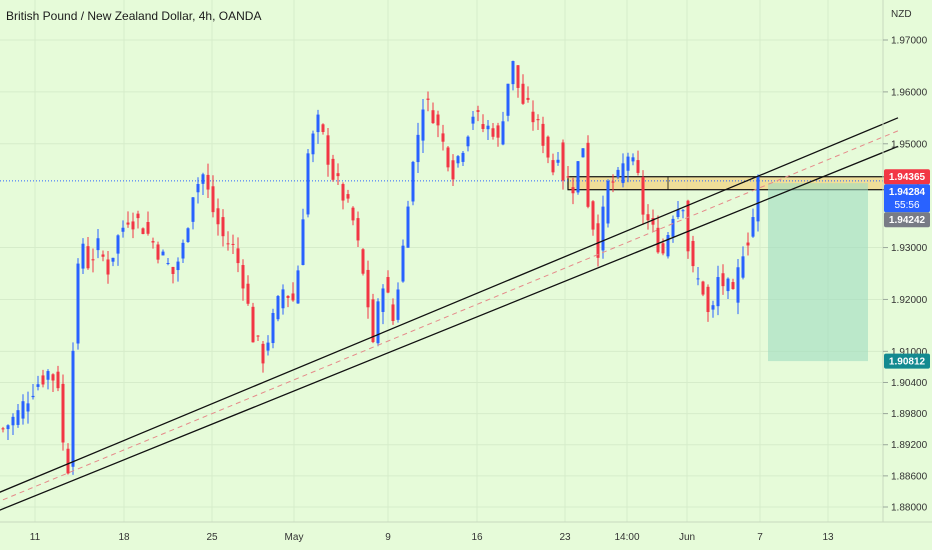 The width and height of the screenshot is (932, 550). What do you see at coordinates (909, 300) in the screenshot?
I see `y-tick-label: 1.92000` at bounding box center [909, 300].